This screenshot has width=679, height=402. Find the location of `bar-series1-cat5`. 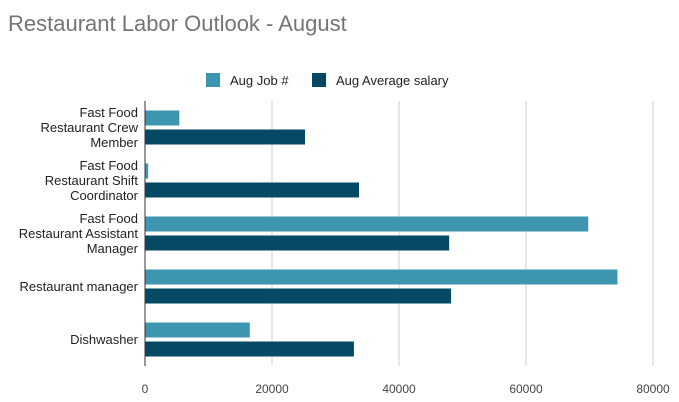

bar-series1-cat5 is located at coordinates (197, 330).